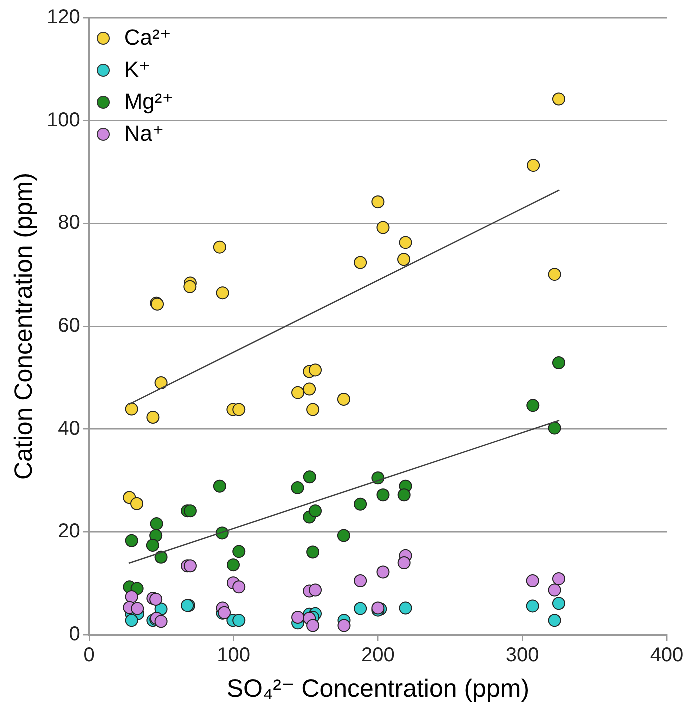 The width and height of the screenshot is (689, 713). What do you see at coordinates (148, 38) in the screenshot?
I see `legend-label: Ca²⁺` at bounding box center [148, 38].